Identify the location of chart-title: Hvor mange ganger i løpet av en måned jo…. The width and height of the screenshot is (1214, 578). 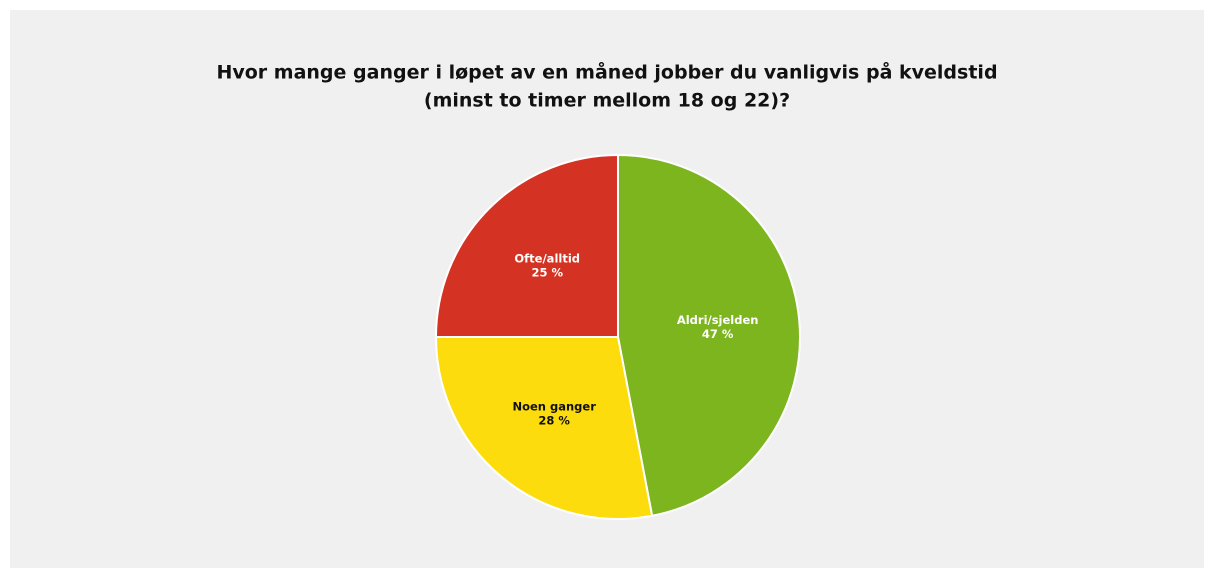
(606, 72).